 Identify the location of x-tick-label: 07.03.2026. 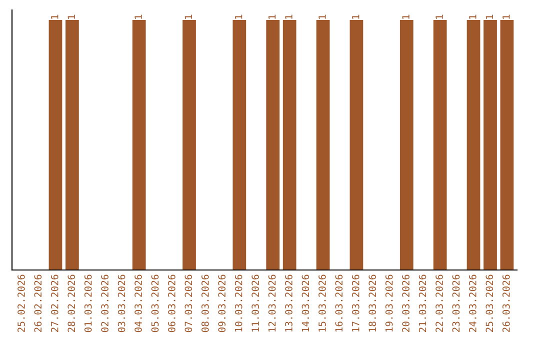
(188, 303).